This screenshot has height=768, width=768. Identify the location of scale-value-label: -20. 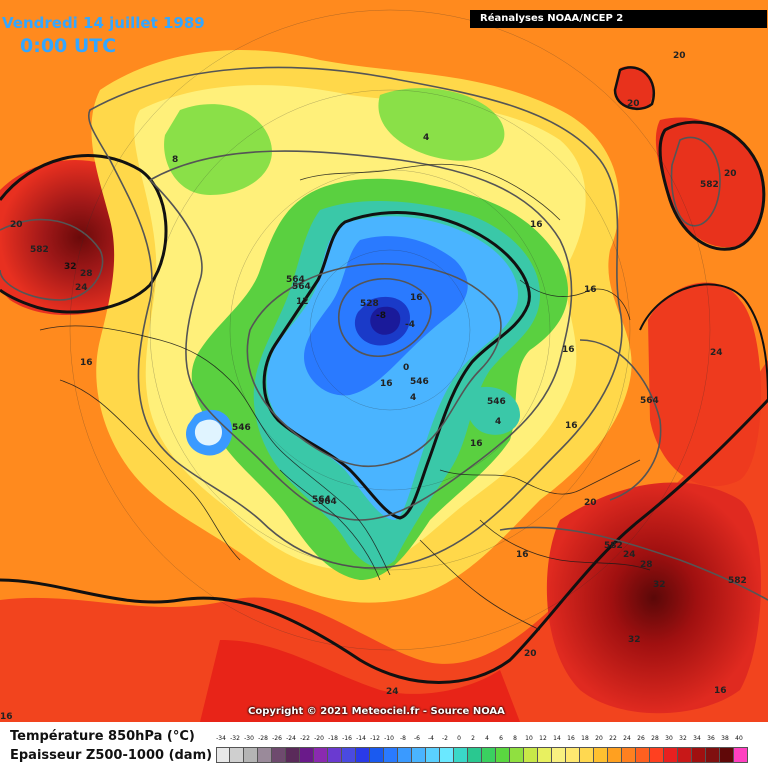
(319, 738).